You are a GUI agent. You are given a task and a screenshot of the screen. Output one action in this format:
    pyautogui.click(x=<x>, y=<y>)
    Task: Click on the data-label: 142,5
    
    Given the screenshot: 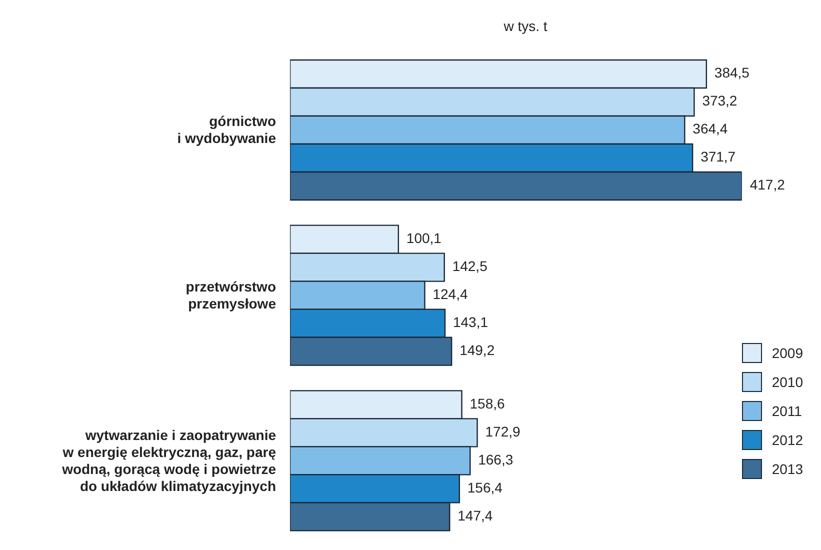 What is the action you would take?
    pyautogui.click(x=470, y=266)
    